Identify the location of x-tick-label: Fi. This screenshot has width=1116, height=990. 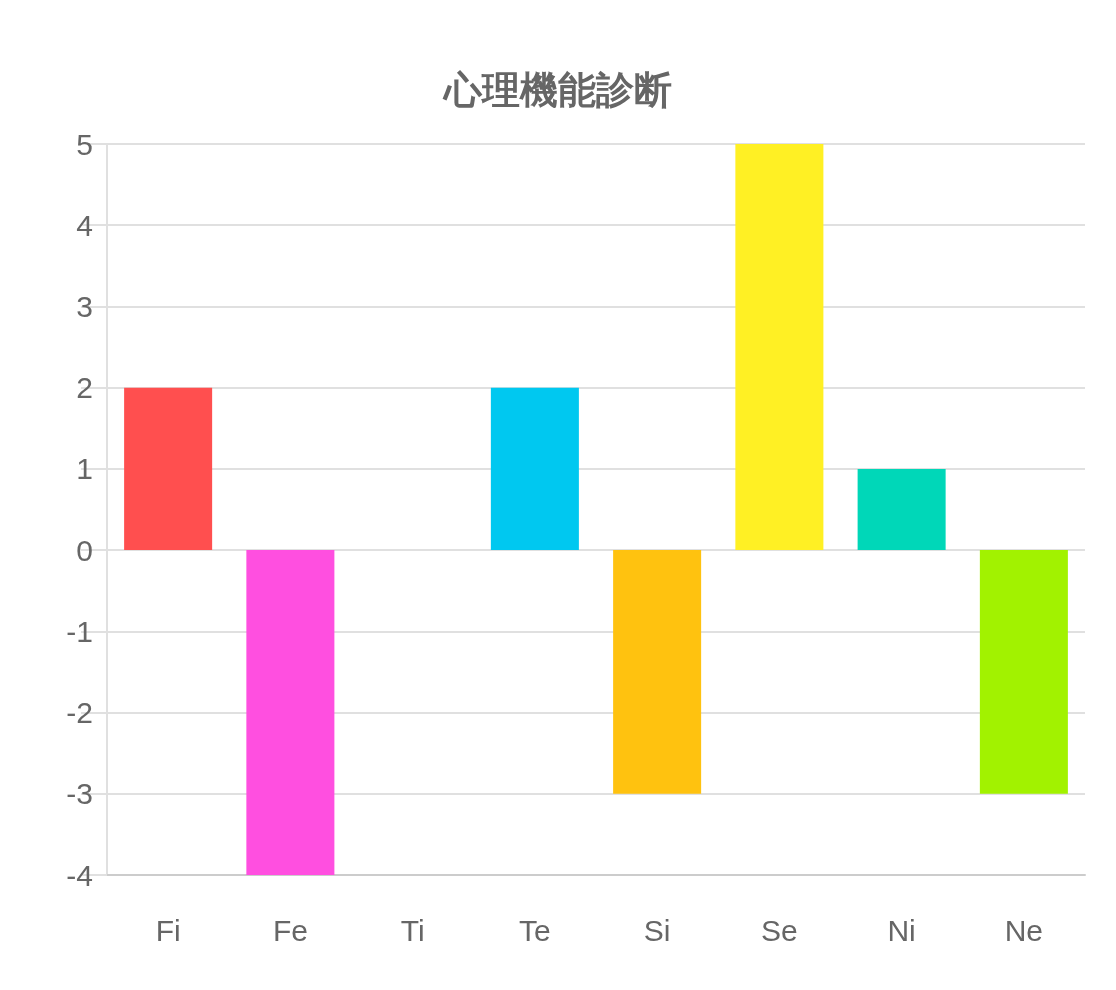
(168, 930).